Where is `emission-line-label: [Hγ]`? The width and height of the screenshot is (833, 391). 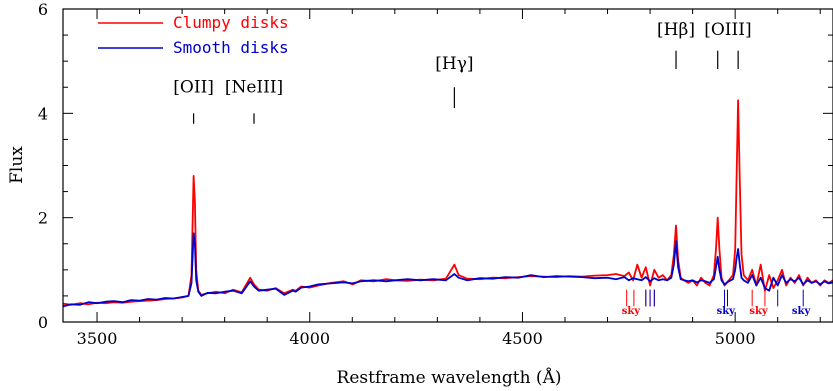
emission-line-label: [Hγ] is located at coordinates (454, 64).